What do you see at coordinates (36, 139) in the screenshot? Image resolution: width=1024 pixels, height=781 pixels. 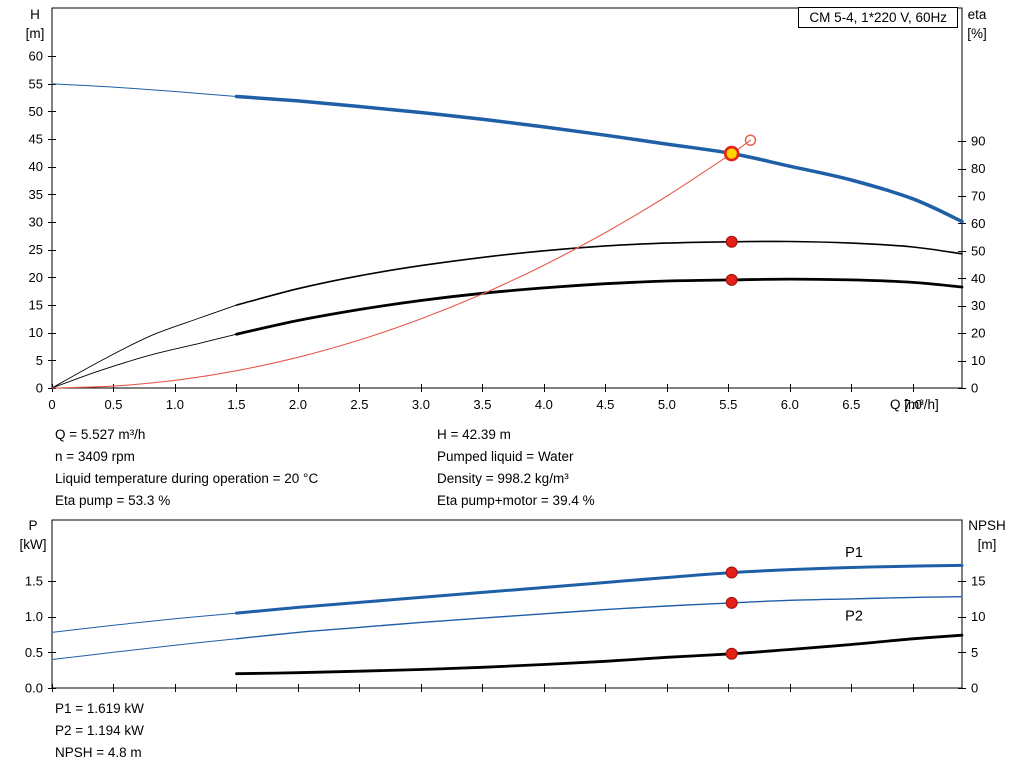 I see `left-axis-tick-label: 45` at bounding box center [36, 139].